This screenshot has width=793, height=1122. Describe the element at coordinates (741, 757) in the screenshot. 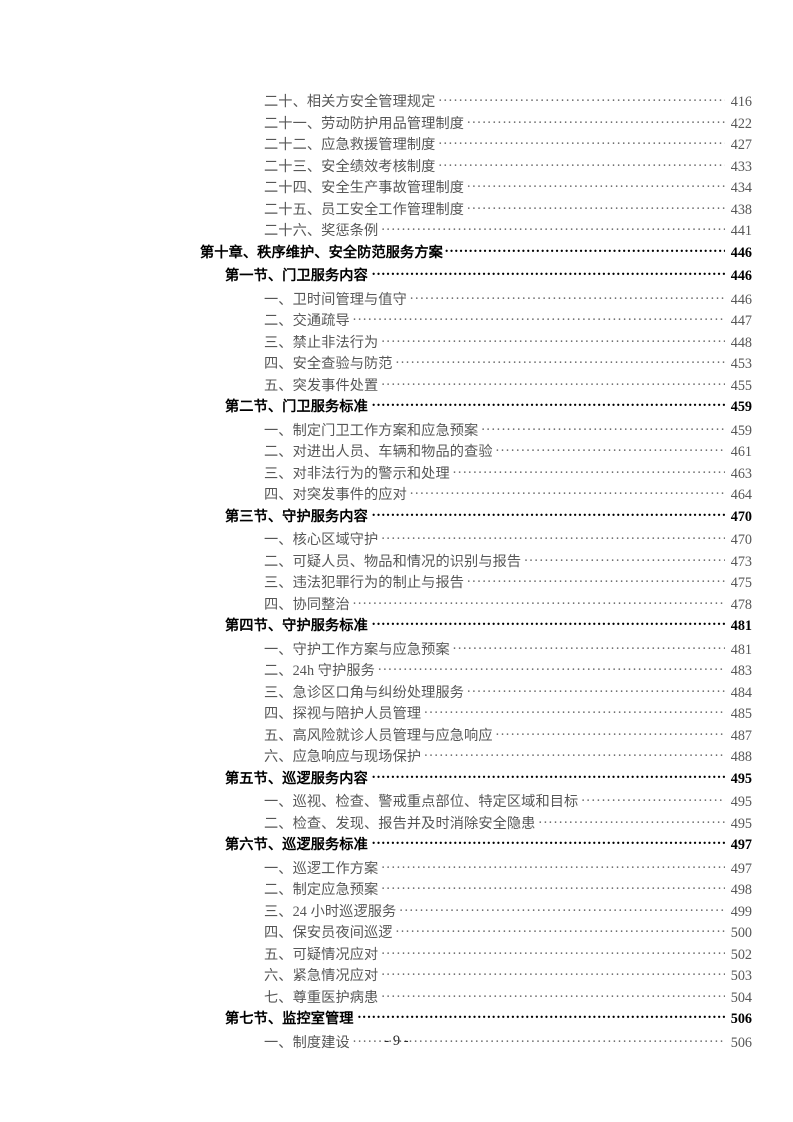

I see `toc-entry-page-number: 488` at that location.